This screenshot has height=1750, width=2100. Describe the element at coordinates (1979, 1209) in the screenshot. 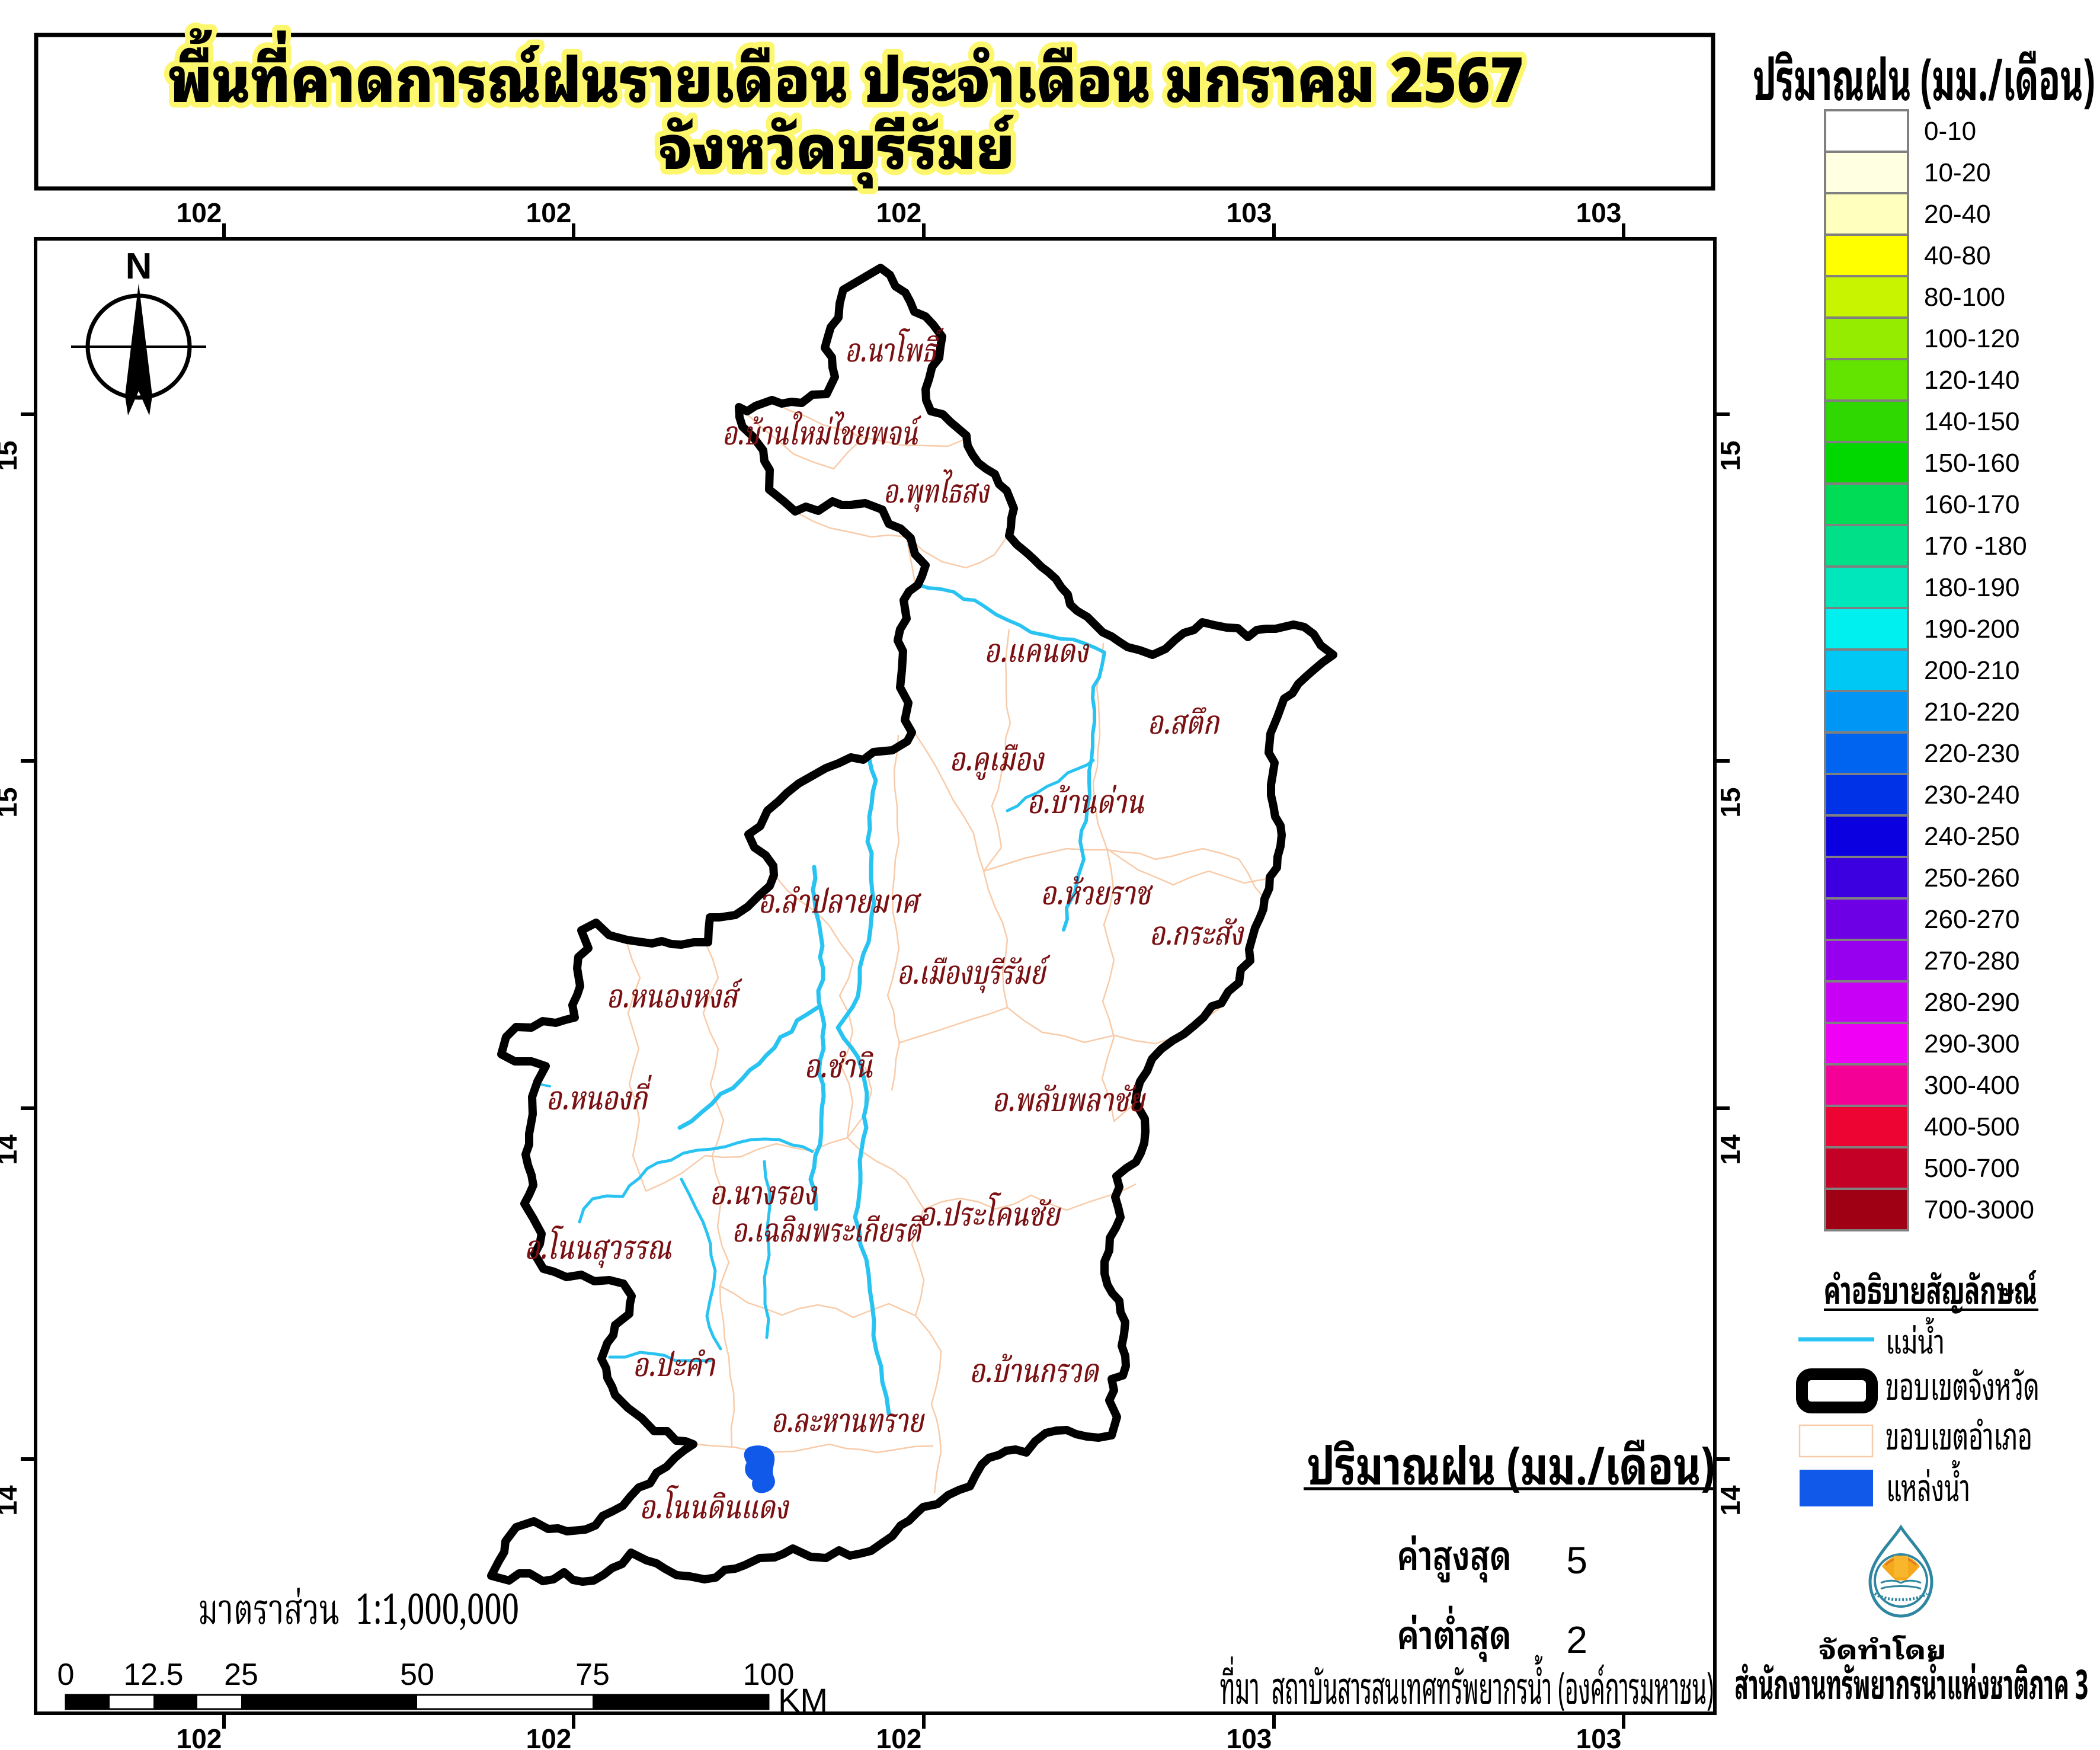

I see `svg-text: 700-3000` at that location.